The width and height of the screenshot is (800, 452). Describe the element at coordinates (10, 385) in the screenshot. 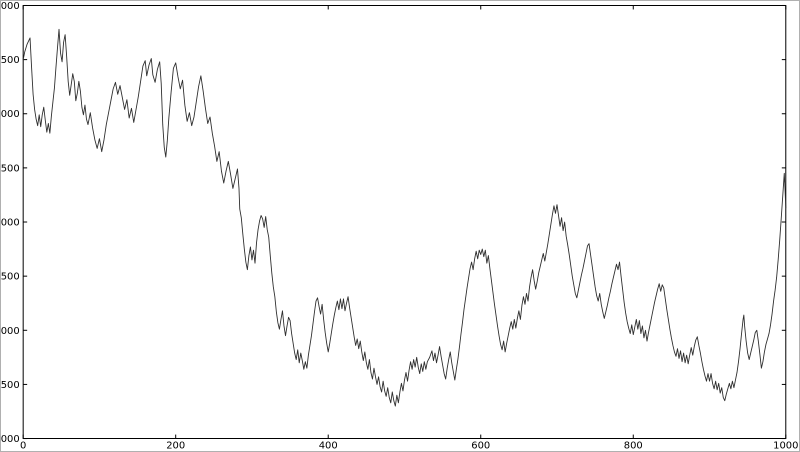

I see `y-tick-label: 5500` at that location.